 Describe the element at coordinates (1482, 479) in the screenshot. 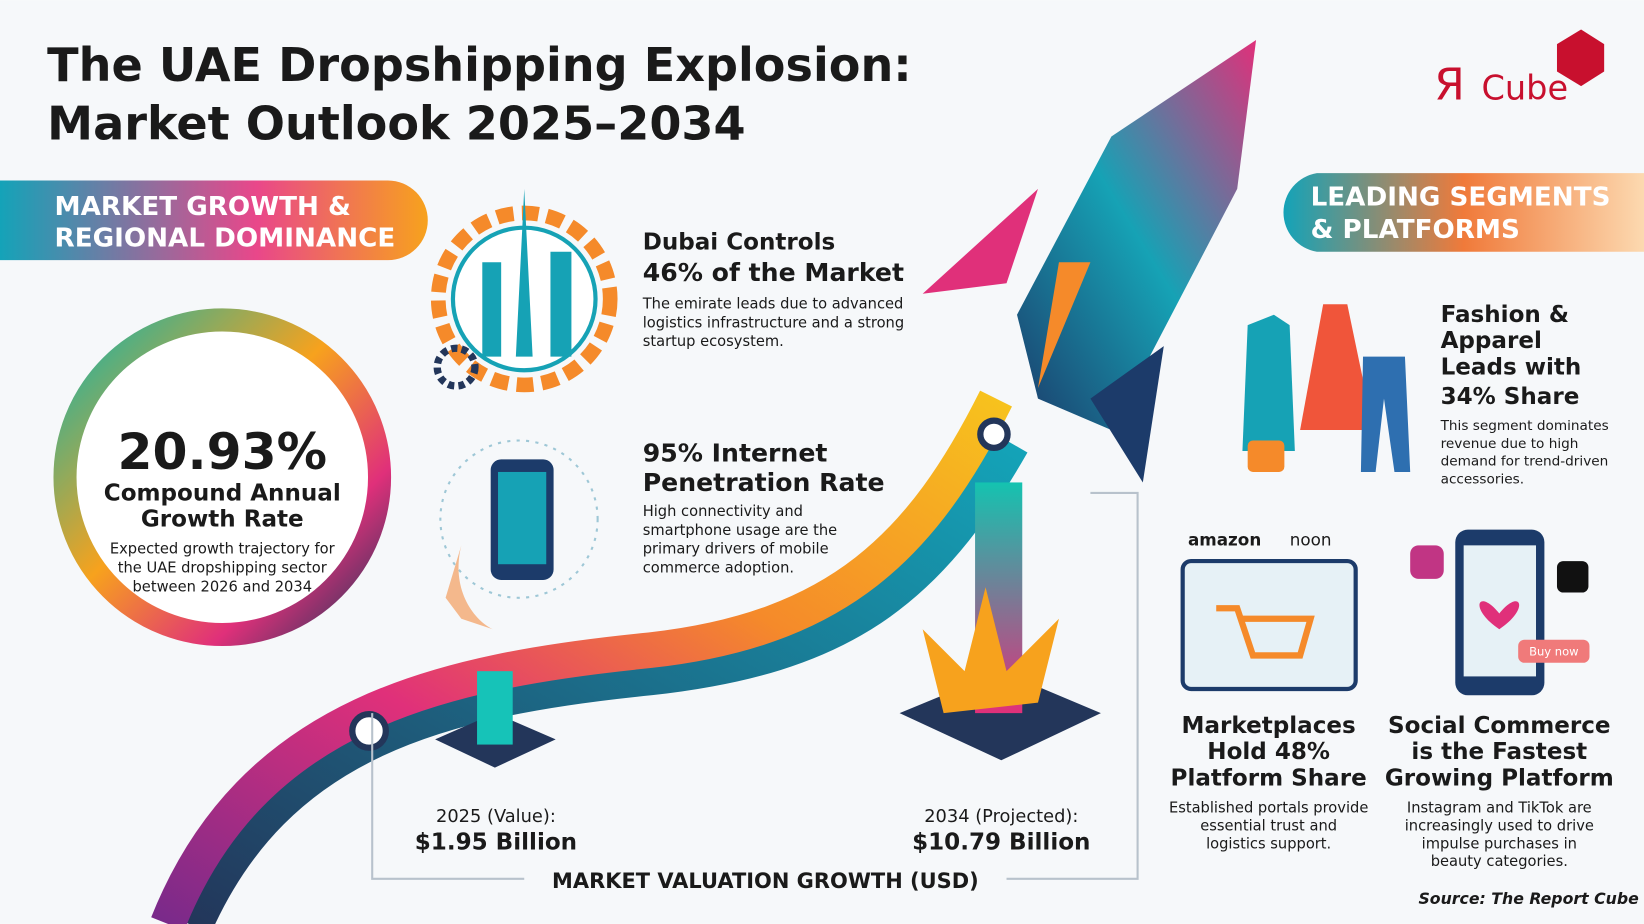

I see `segment-text: accessories.` at that location.